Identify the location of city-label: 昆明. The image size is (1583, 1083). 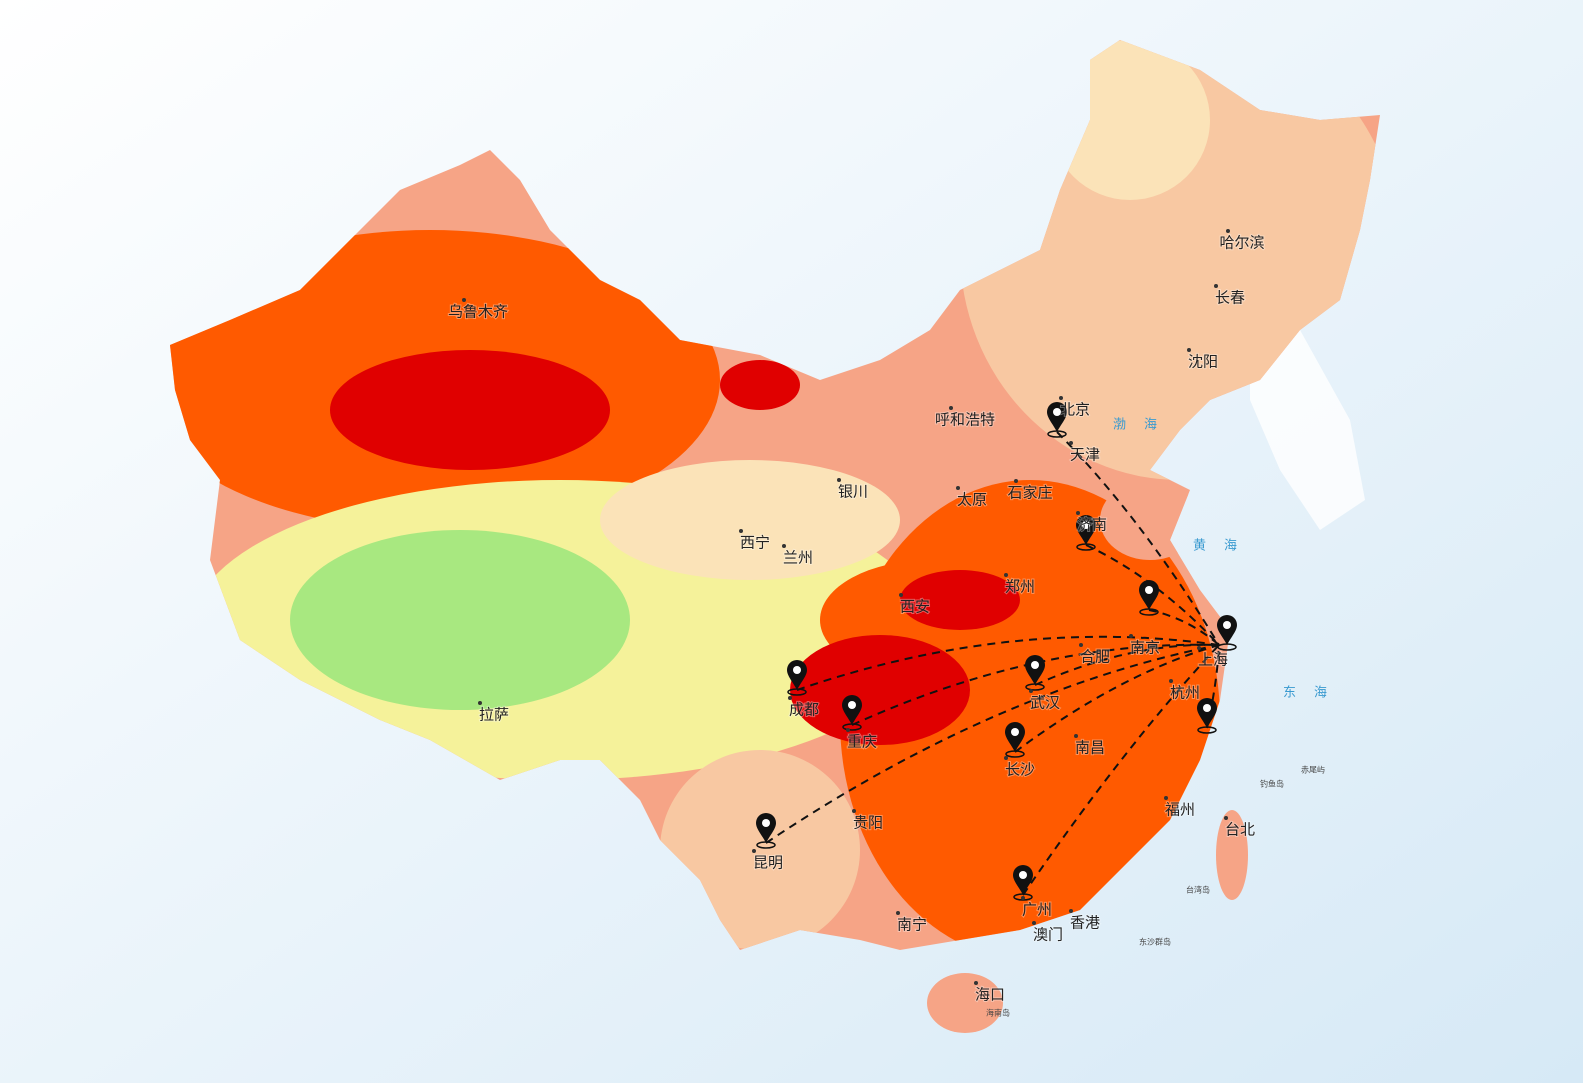
(768, 863).